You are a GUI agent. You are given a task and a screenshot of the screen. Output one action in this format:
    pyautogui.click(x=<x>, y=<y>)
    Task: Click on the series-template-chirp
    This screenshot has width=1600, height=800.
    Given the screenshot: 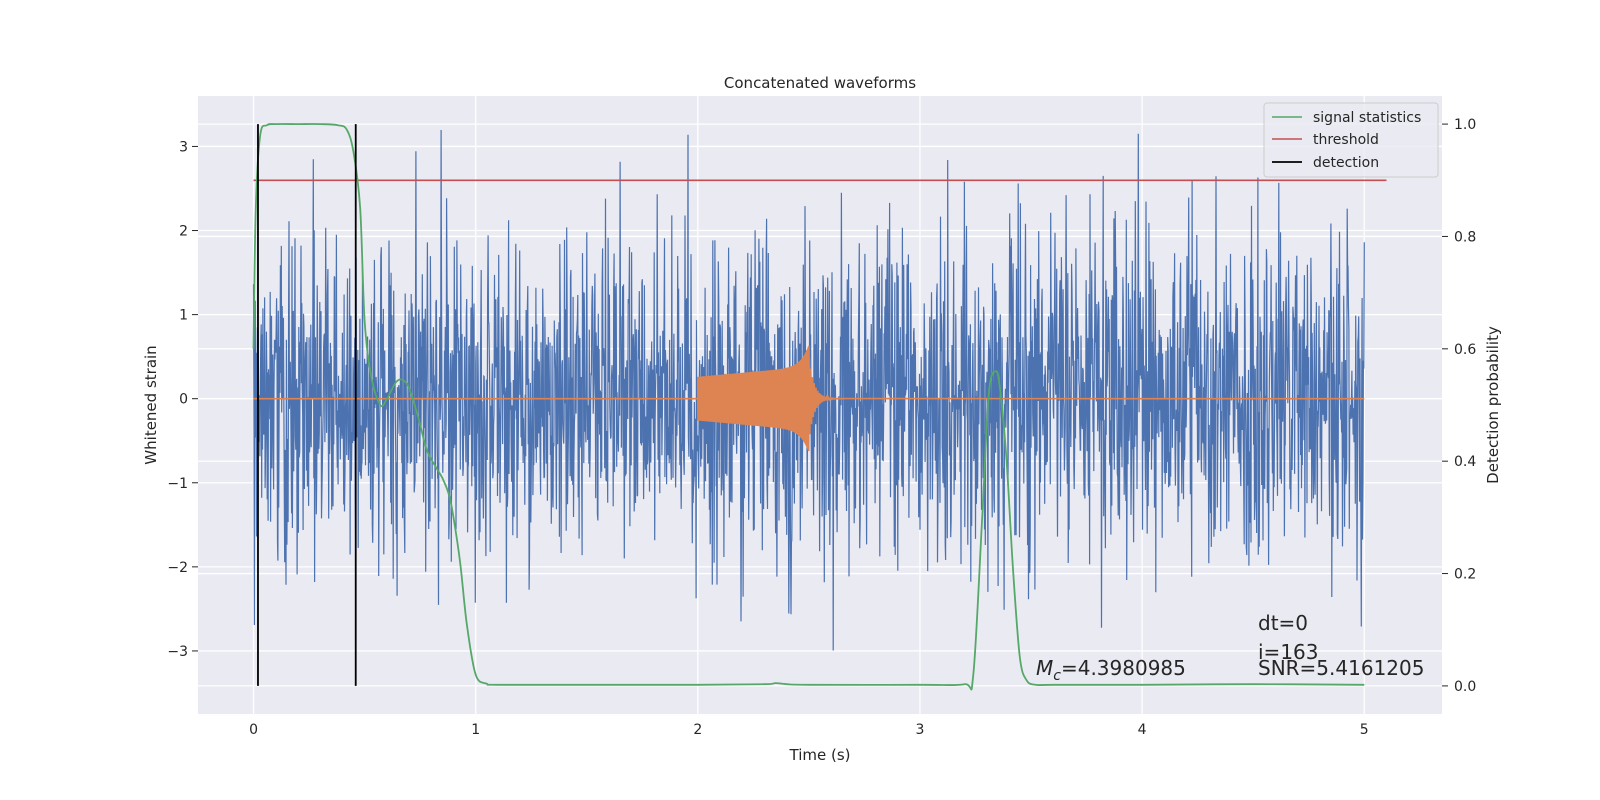 What is the action you would take?
    pyautogui.click(x=809, y=398)
    